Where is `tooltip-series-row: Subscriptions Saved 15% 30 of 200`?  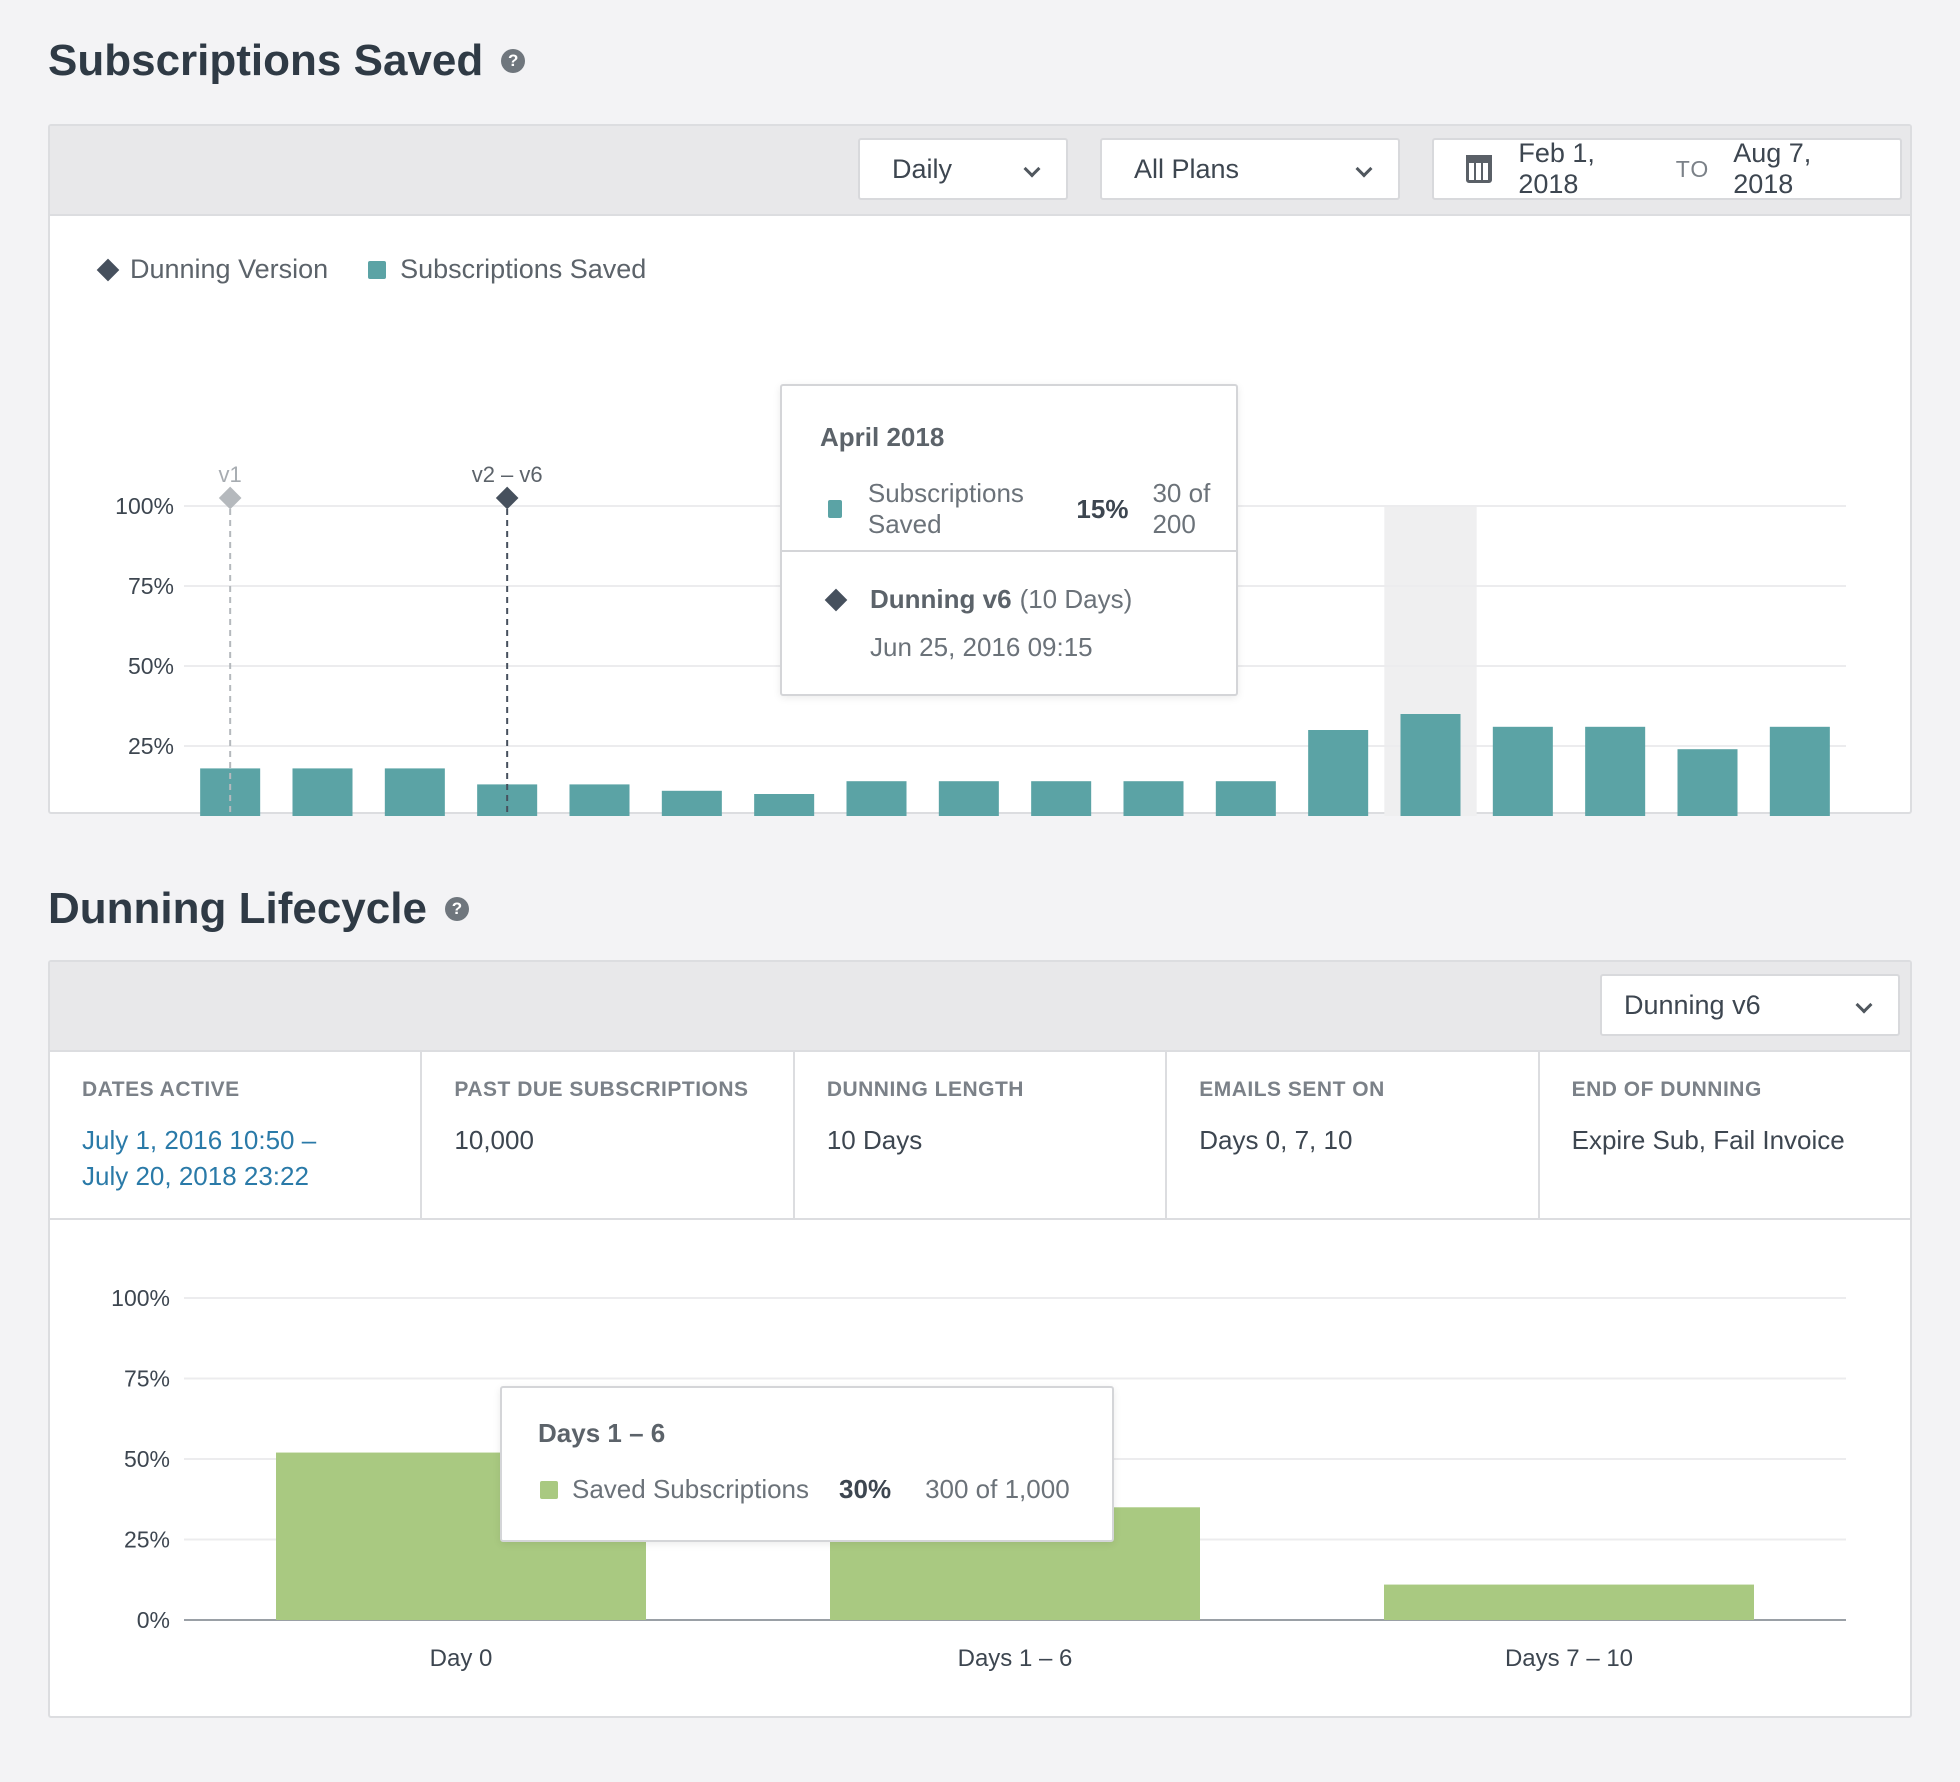 tooltip-series-row: Subscriptions Saved 15% 30 of 200 is located at coordinates (1032, 509).